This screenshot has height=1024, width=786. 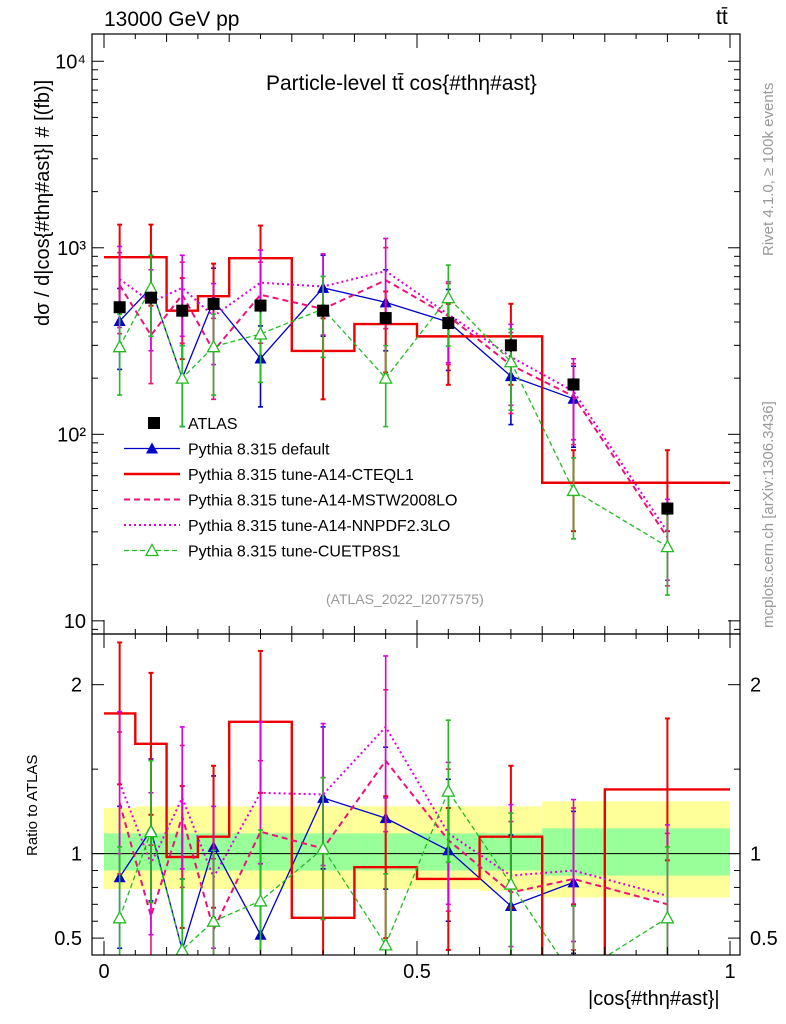 I want to click on ratio-y-axis-label: Ratio to ATLAS, so click(x=32, y=805).